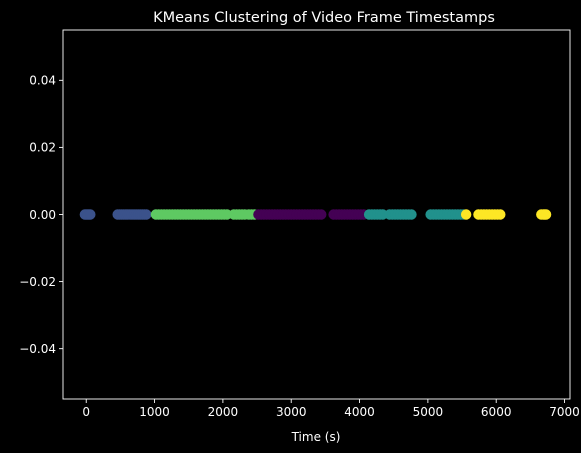 The height and width of the screenshot is (453, 581). Describe the element at coordinates (496, 412) in the screenshot. I see `x-tick-label: 6000` at that location.